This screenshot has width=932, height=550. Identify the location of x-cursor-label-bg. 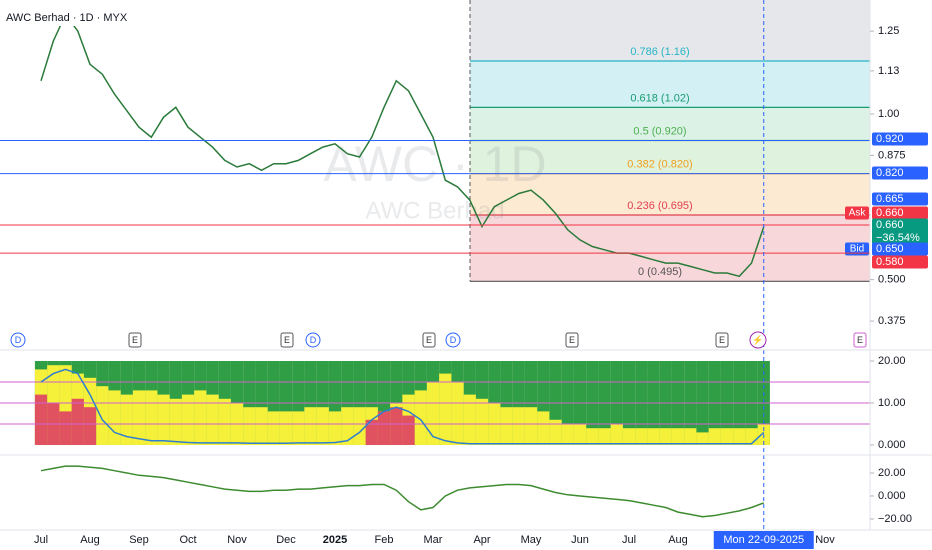
(763, 540).